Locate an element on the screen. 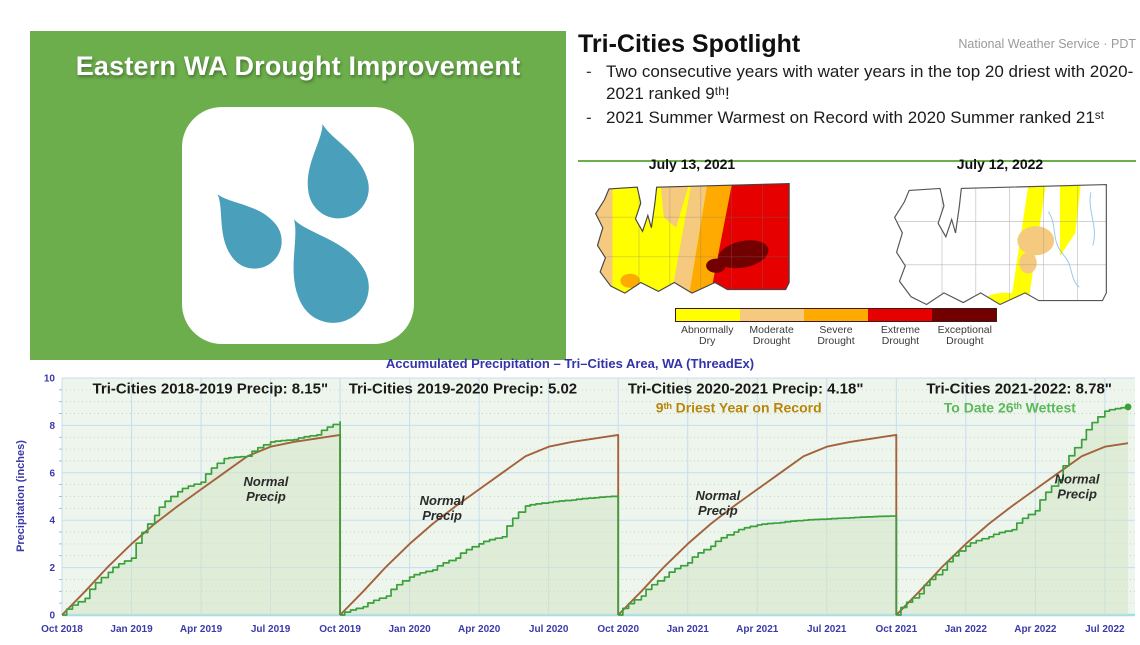 This screenshot has width=1140, height=645. drought-map-2022: July 12, 2022 is located at coordinates (1000, 237).